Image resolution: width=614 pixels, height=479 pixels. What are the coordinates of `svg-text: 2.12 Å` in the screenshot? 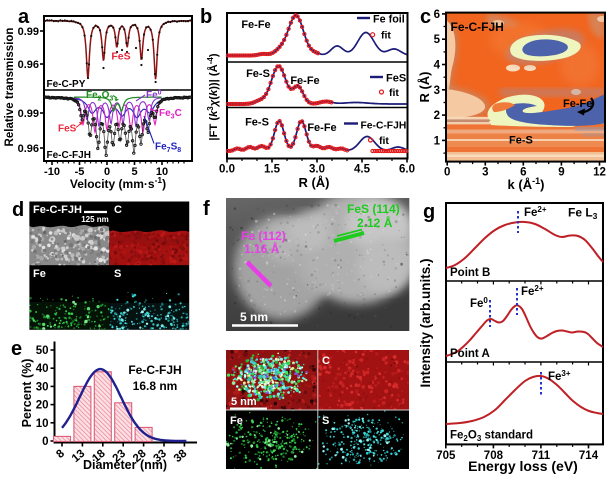 It's located at (375, 222).